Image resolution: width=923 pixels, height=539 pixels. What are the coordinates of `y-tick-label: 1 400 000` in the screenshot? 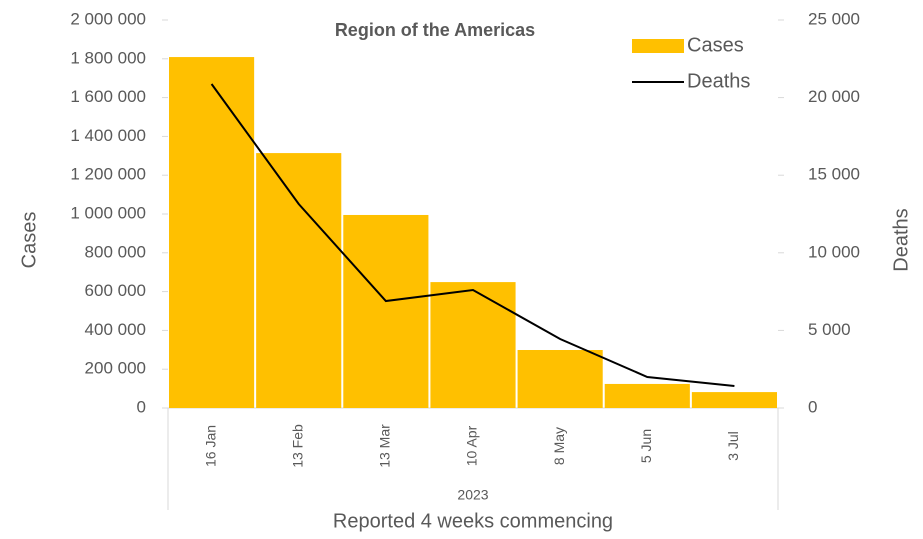 It's located at (108, 135).